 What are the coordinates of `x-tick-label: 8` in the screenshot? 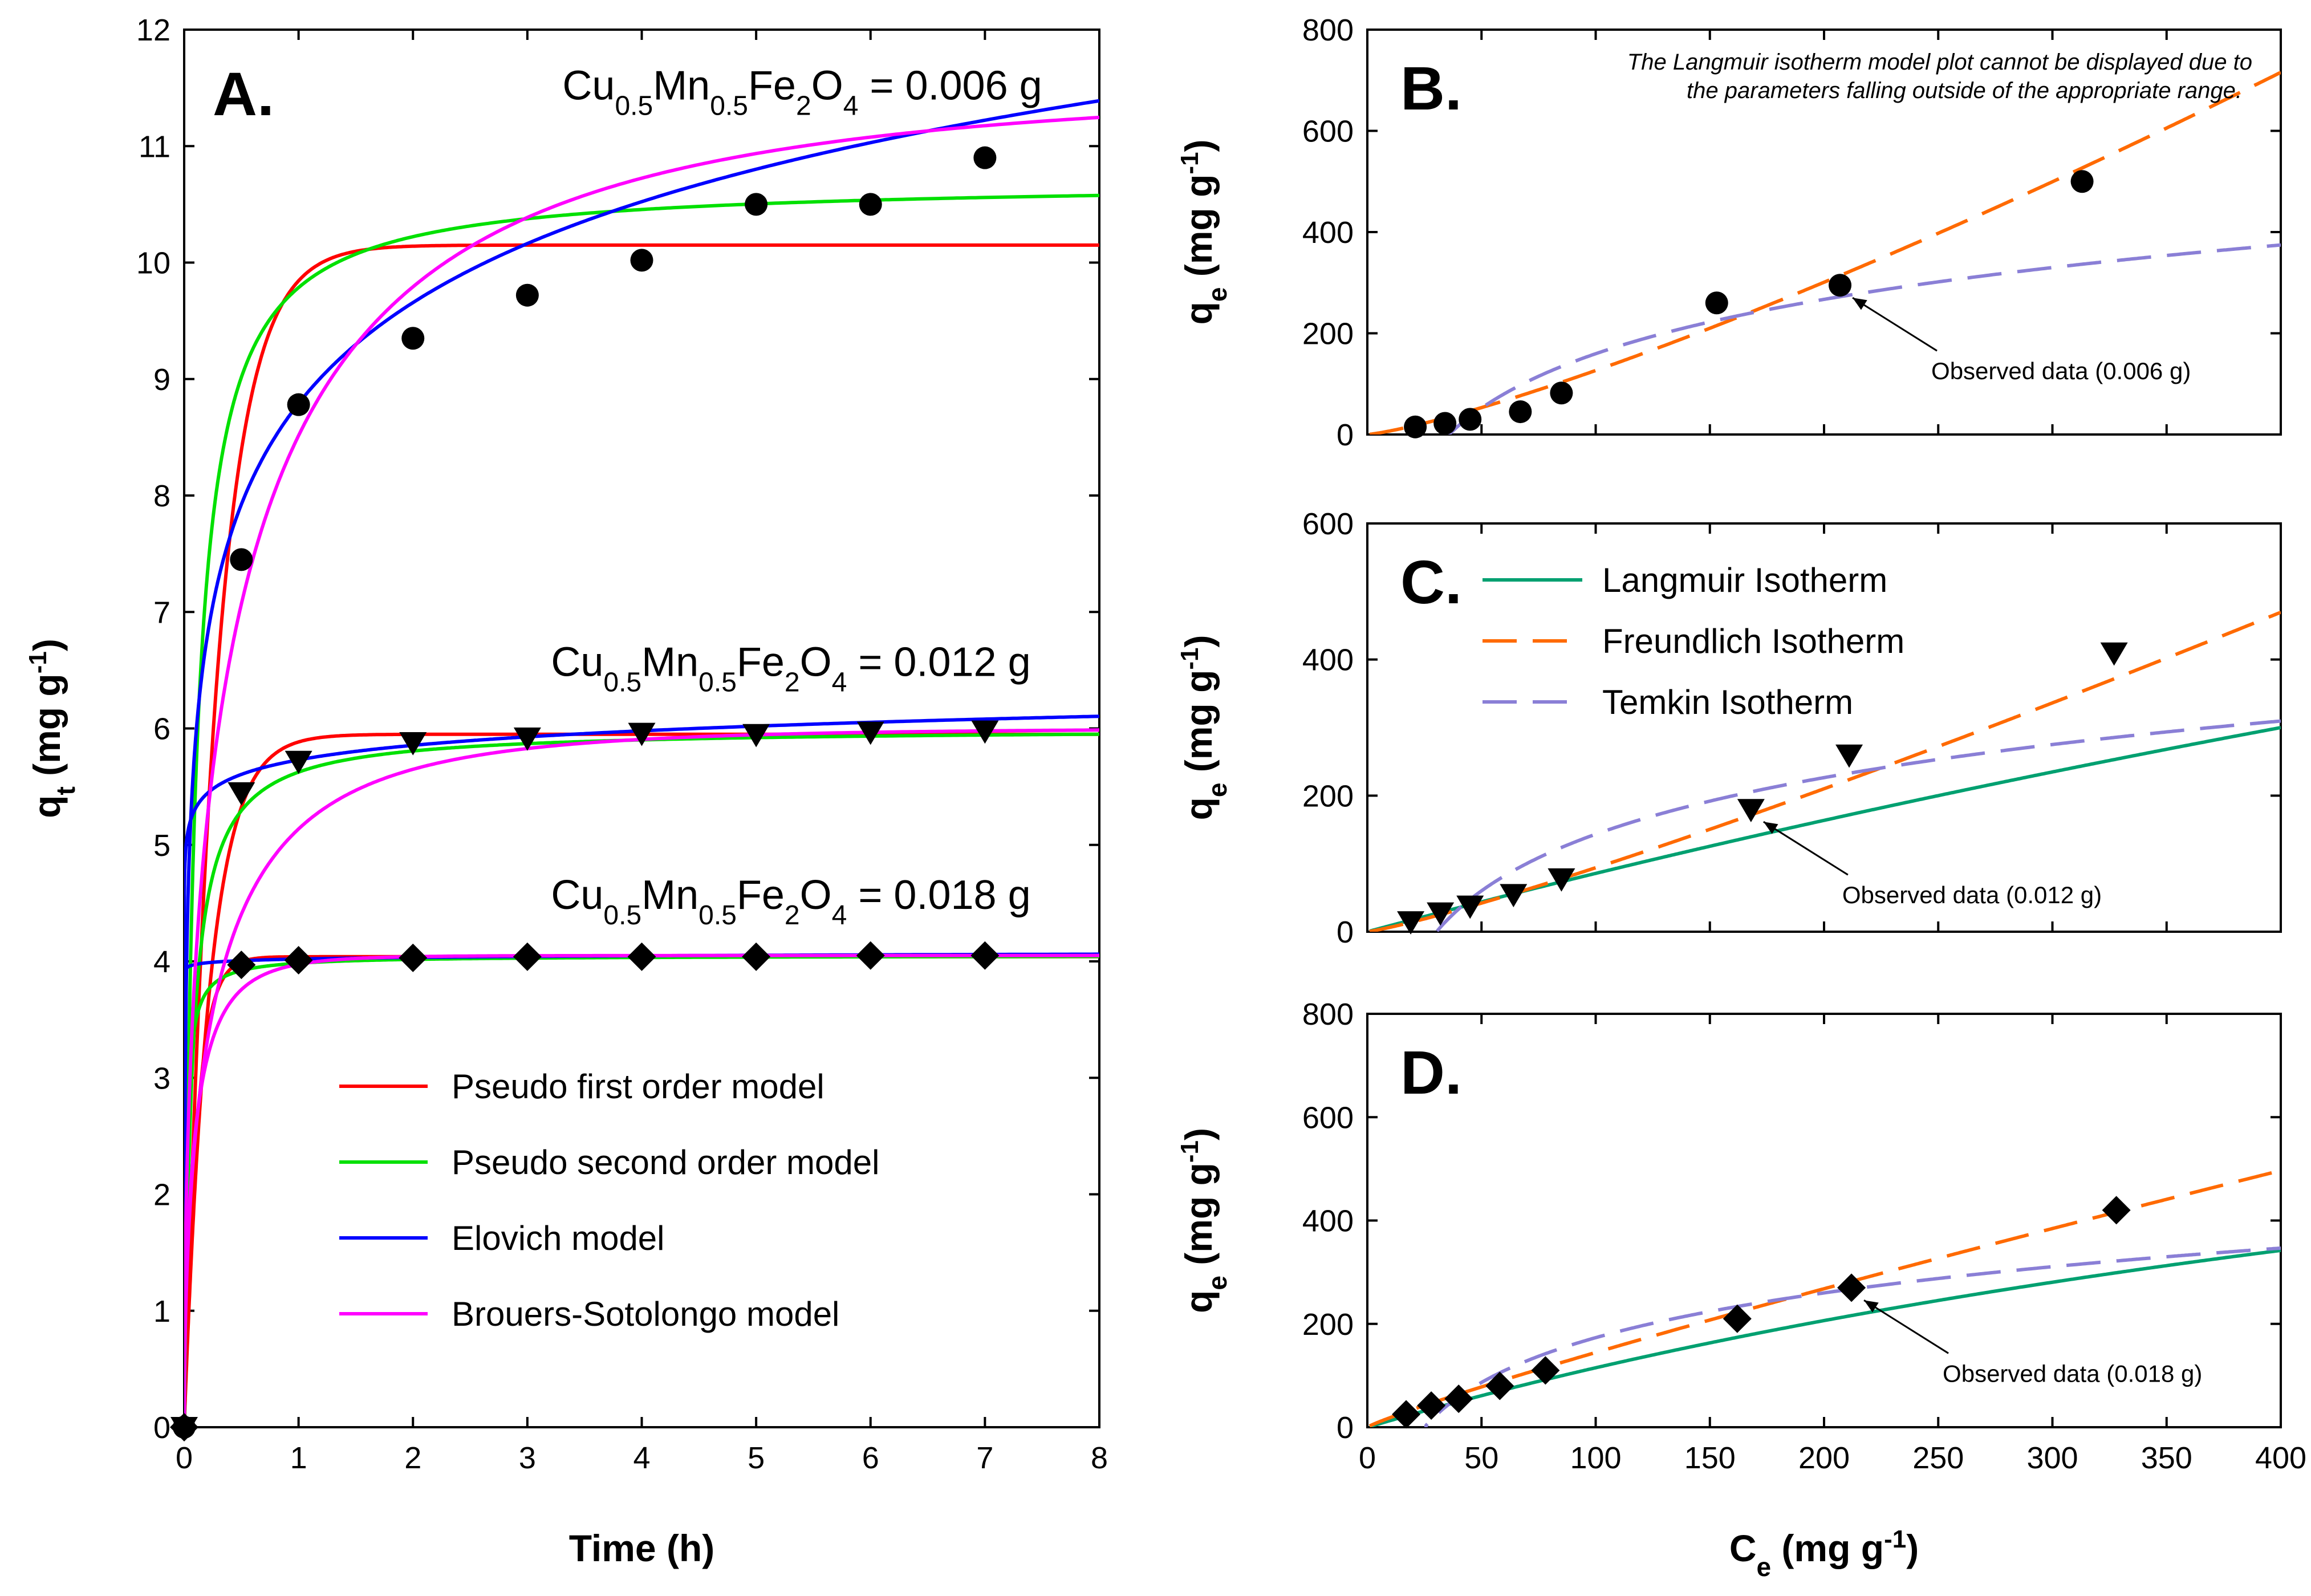 It's located at (1100, 1458).